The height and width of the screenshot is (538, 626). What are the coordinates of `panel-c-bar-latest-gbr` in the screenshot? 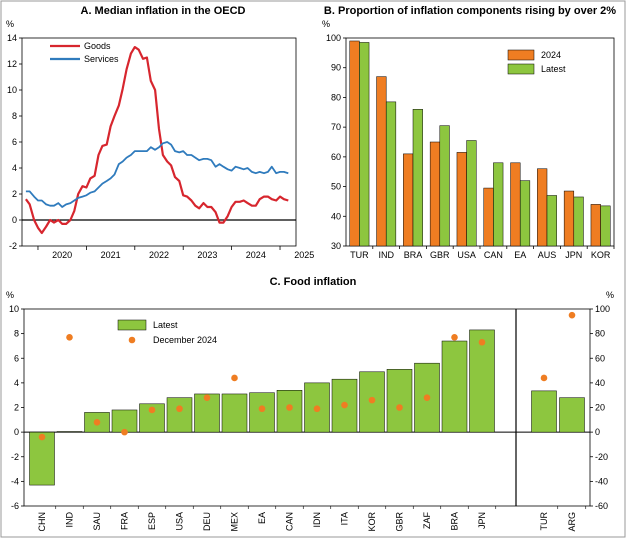 It's located at (399, 401).